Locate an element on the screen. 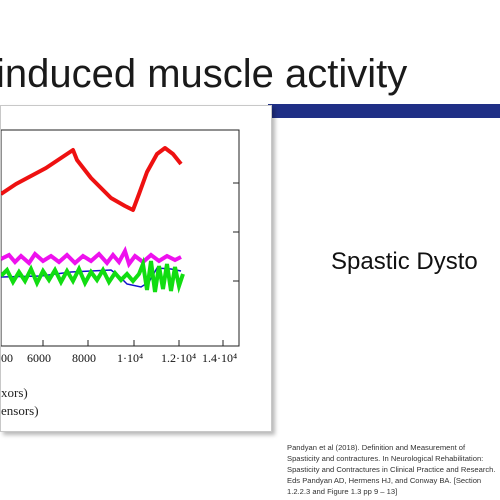 This screenshot has height=500, width=500. slide-title: induced muscle activity is located at coordinates (204, 74).